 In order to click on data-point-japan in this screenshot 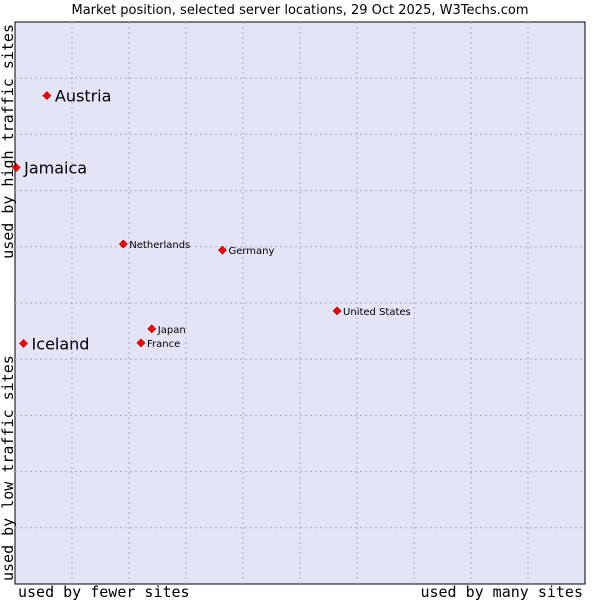, I will do `click(152, 329)`.